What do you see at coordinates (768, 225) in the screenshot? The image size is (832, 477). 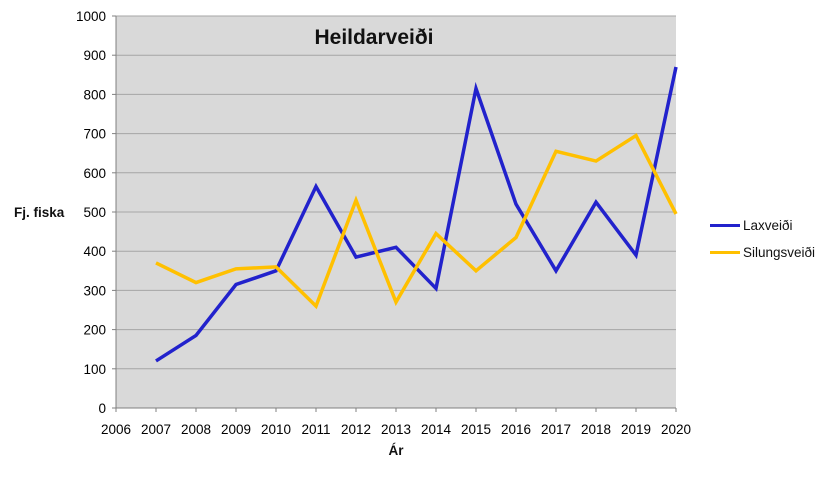 I see `legend-label-laxveidi: Laxveiði` at bounding box center [768, 225].